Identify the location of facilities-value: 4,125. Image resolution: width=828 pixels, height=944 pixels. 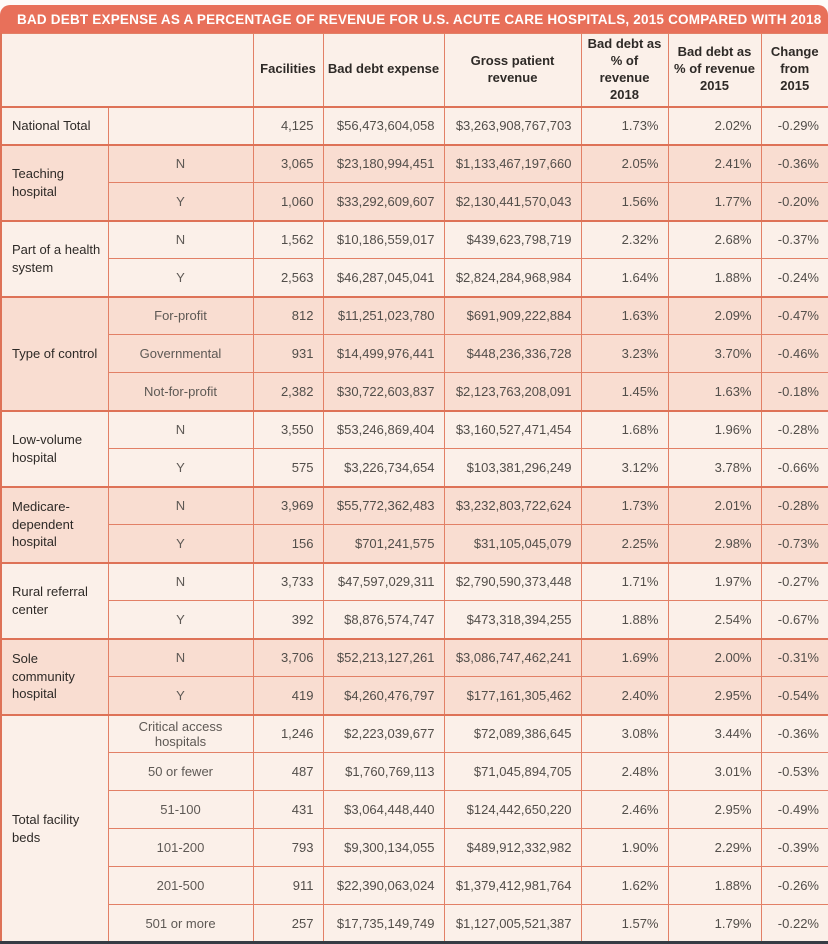
(288, 125).